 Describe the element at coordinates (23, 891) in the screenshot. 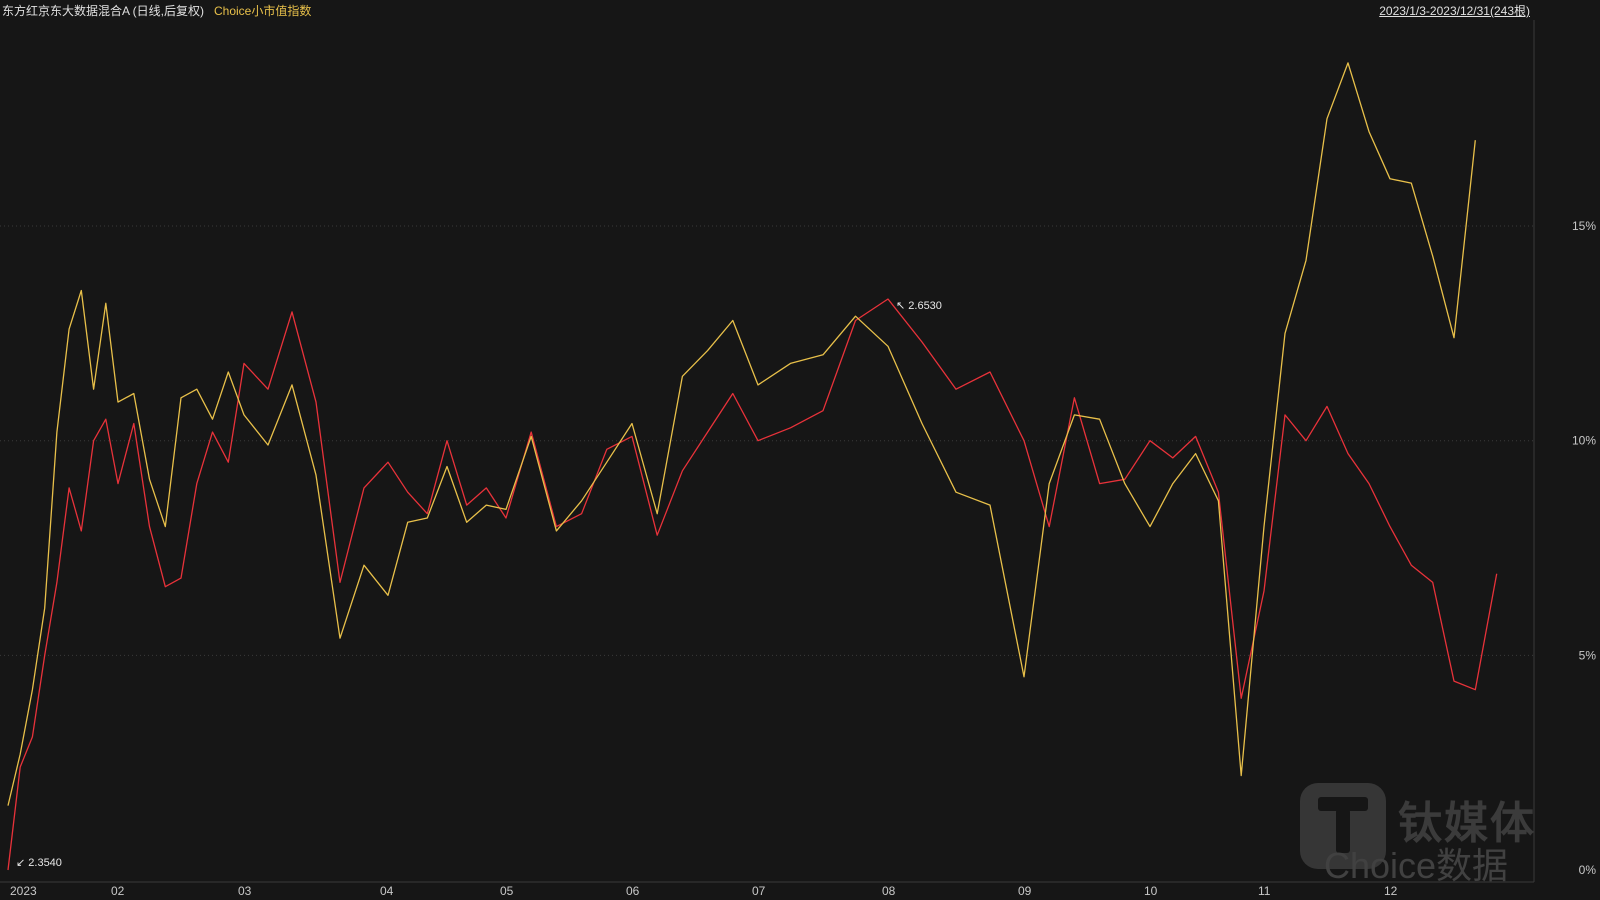

I see `x-tick-label: 2023` at that location.